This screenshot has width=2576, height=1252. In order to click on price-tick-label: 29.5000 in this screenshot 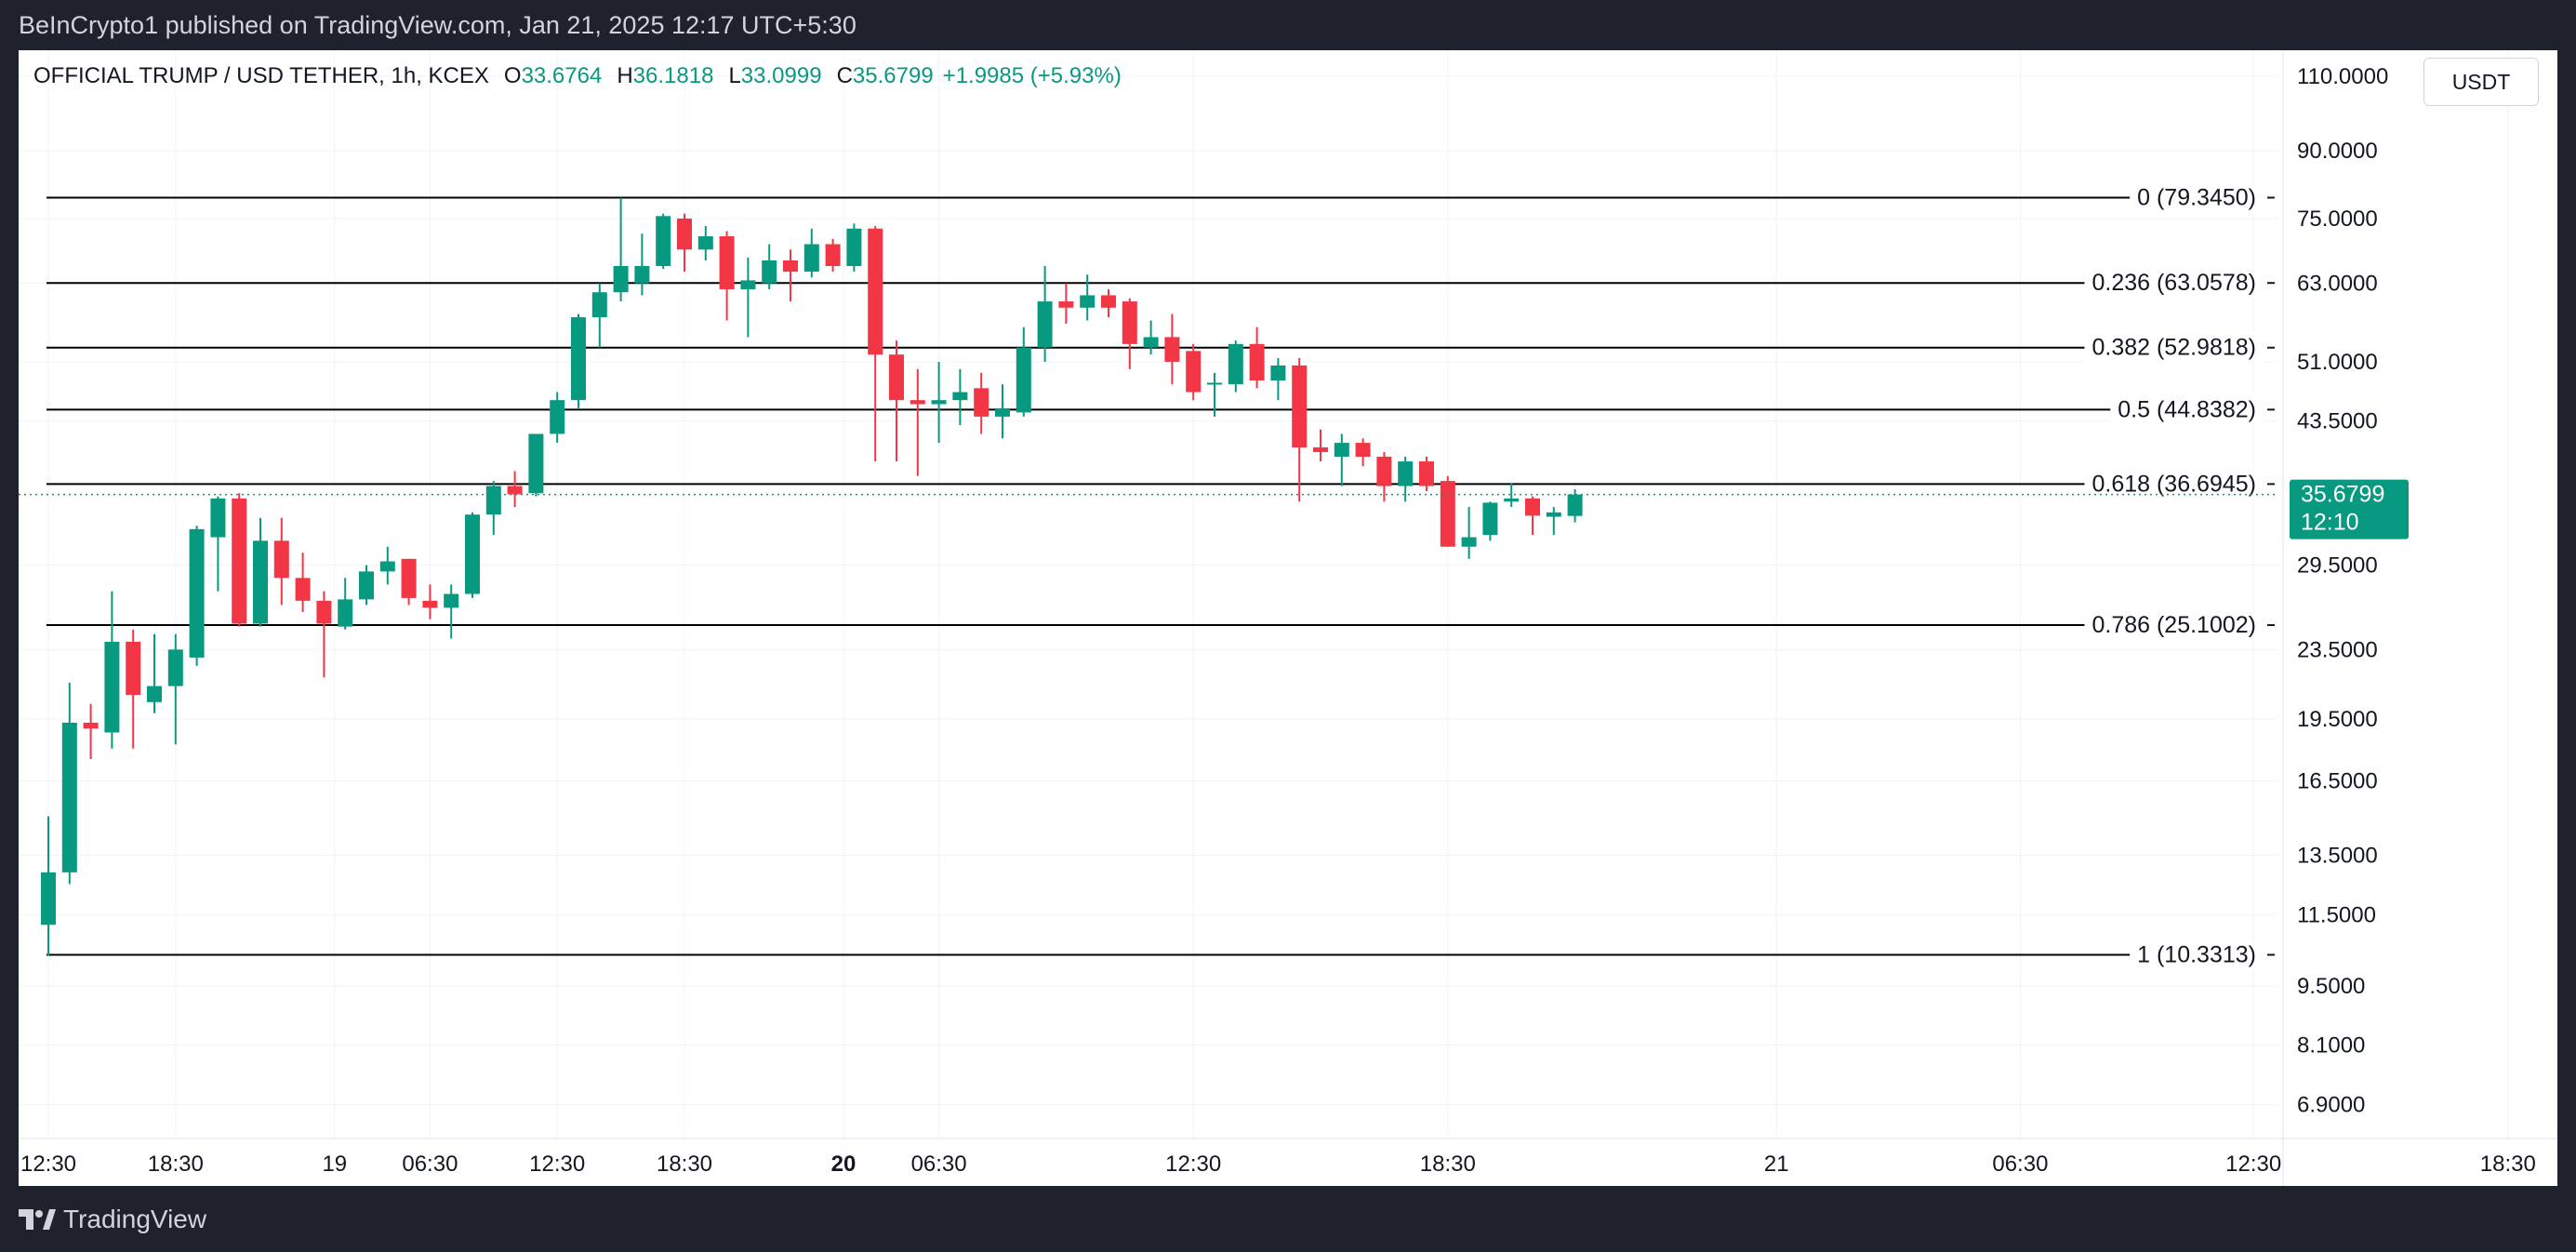, I will do `click(2337, 566)`.